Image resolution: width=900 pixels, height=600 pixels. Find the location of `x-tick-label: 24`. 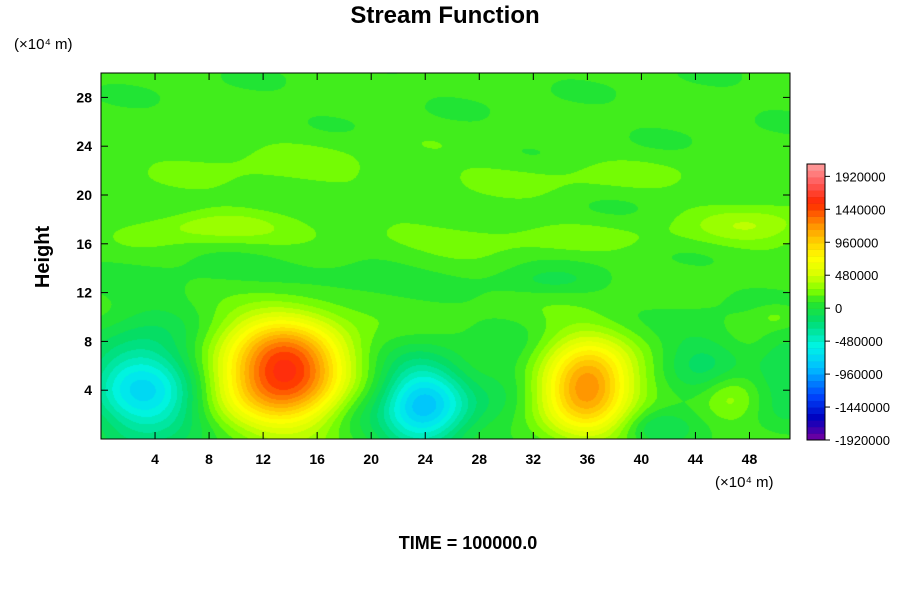

x-tick-label: 24 is located at coordinates (425, 459).